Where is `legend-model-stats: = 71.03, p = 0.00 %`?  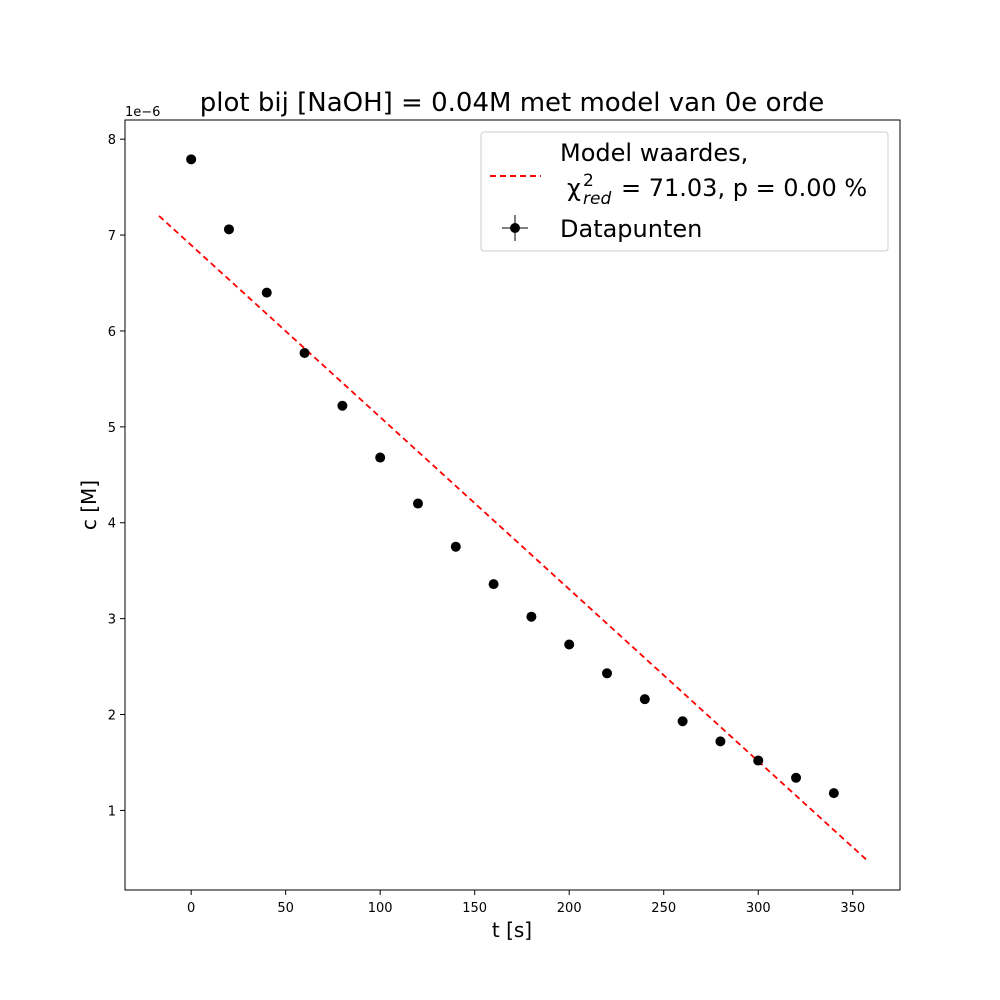 legend-model-stats: = 71.03, p = 0.00 % is located at coordinates (744, 188).